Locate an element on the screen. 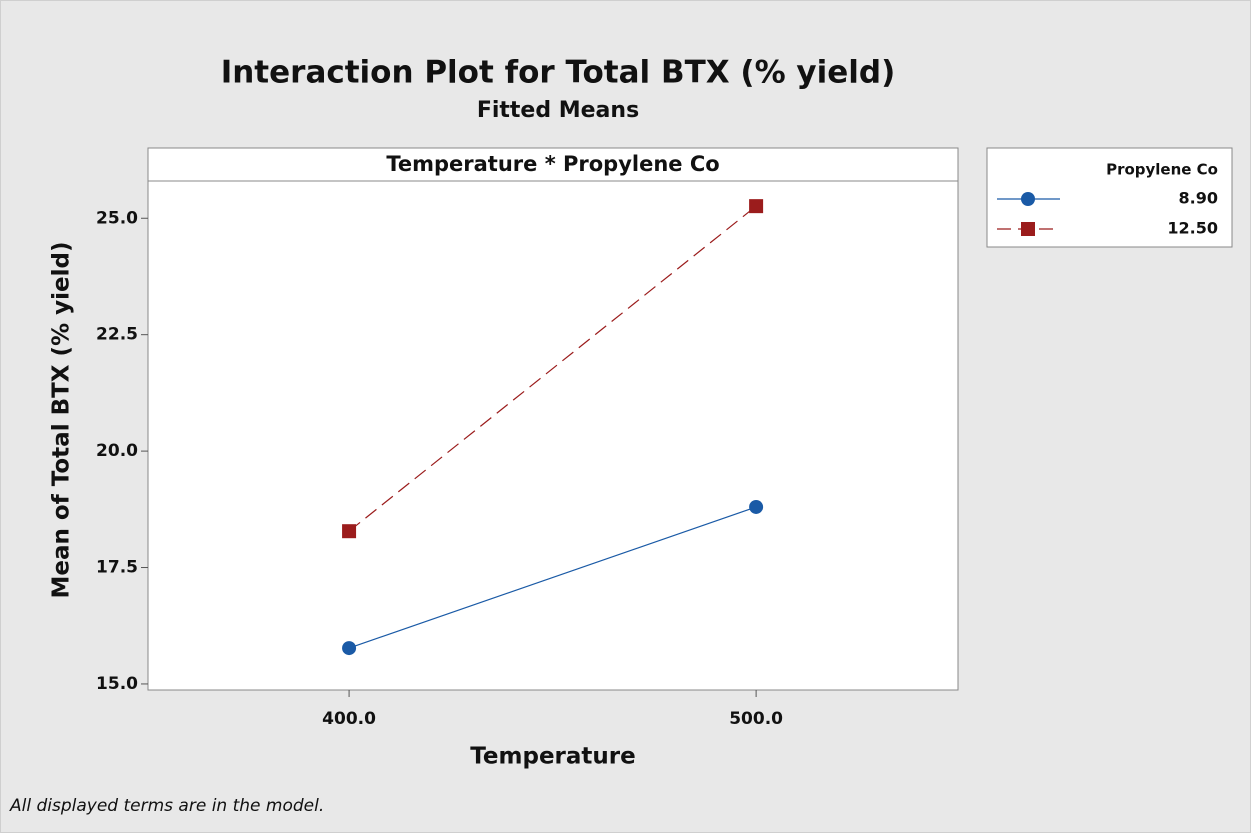 This screenshot has width=1251, height=833. y-tick-label: 17.5 is located at coordinates (117, 568).